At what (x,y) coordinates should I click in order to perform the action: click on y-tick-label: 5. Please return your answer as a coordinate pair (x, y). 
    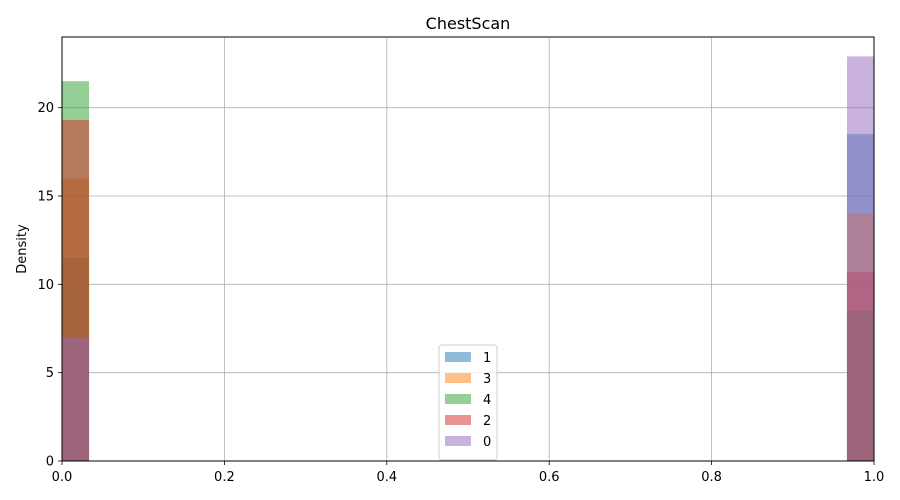
    Looking at the image, I should click on (50, 373).